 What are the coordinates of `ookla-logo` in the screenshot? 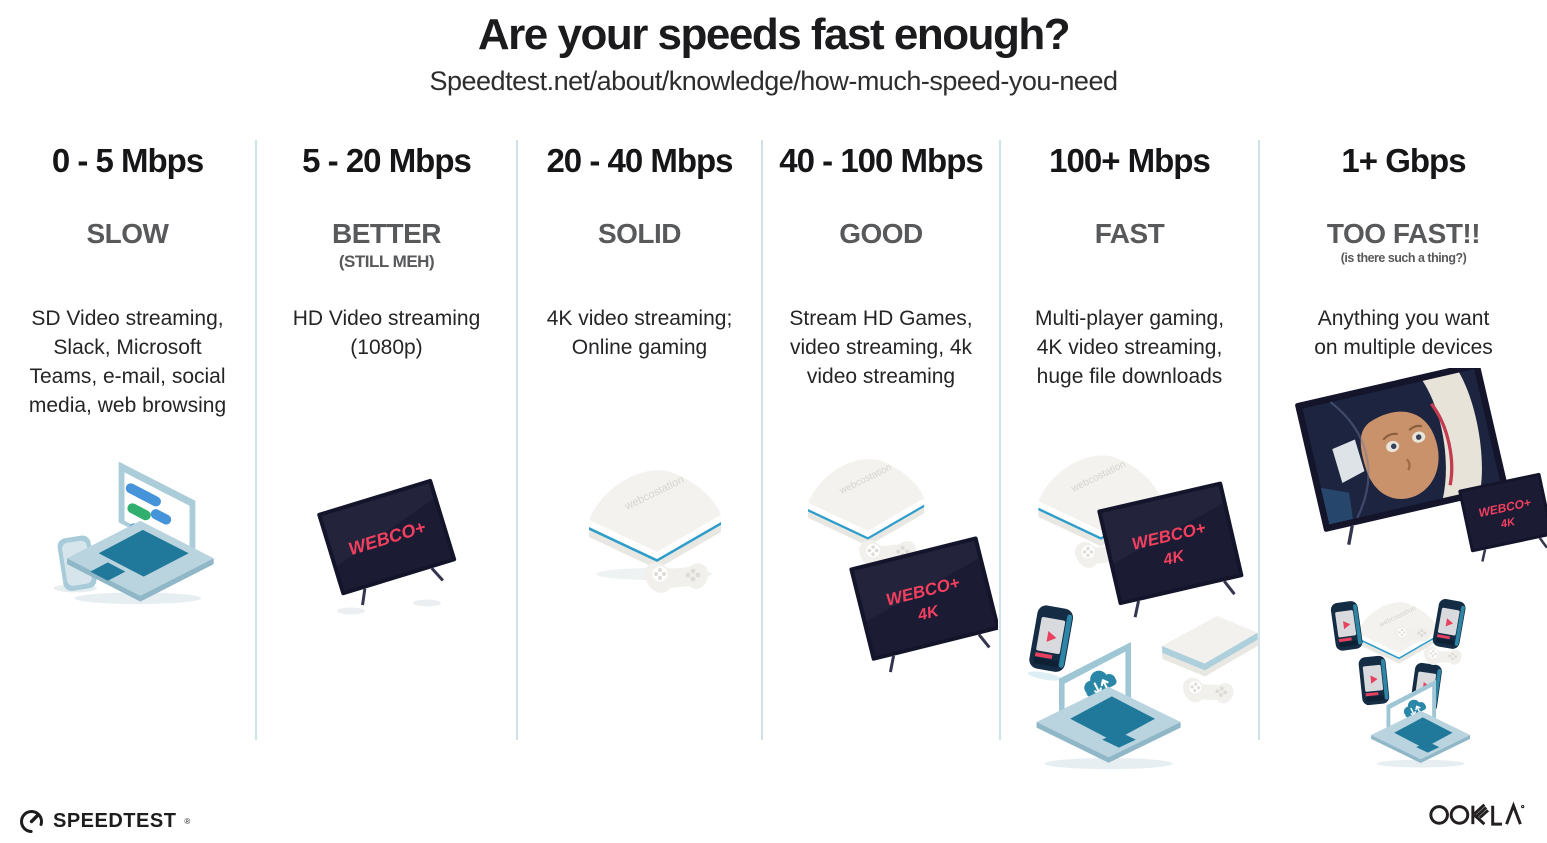 It's located at (1477, 816).